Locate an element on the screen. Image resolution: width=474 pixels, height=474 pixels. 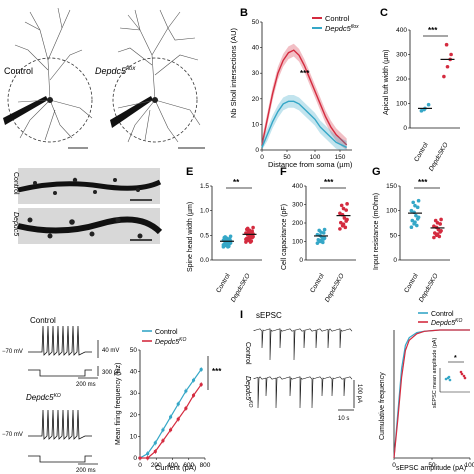
panel-i-xlabel: sEPSC amplitude (pA) is located at coordinates (431, 468).